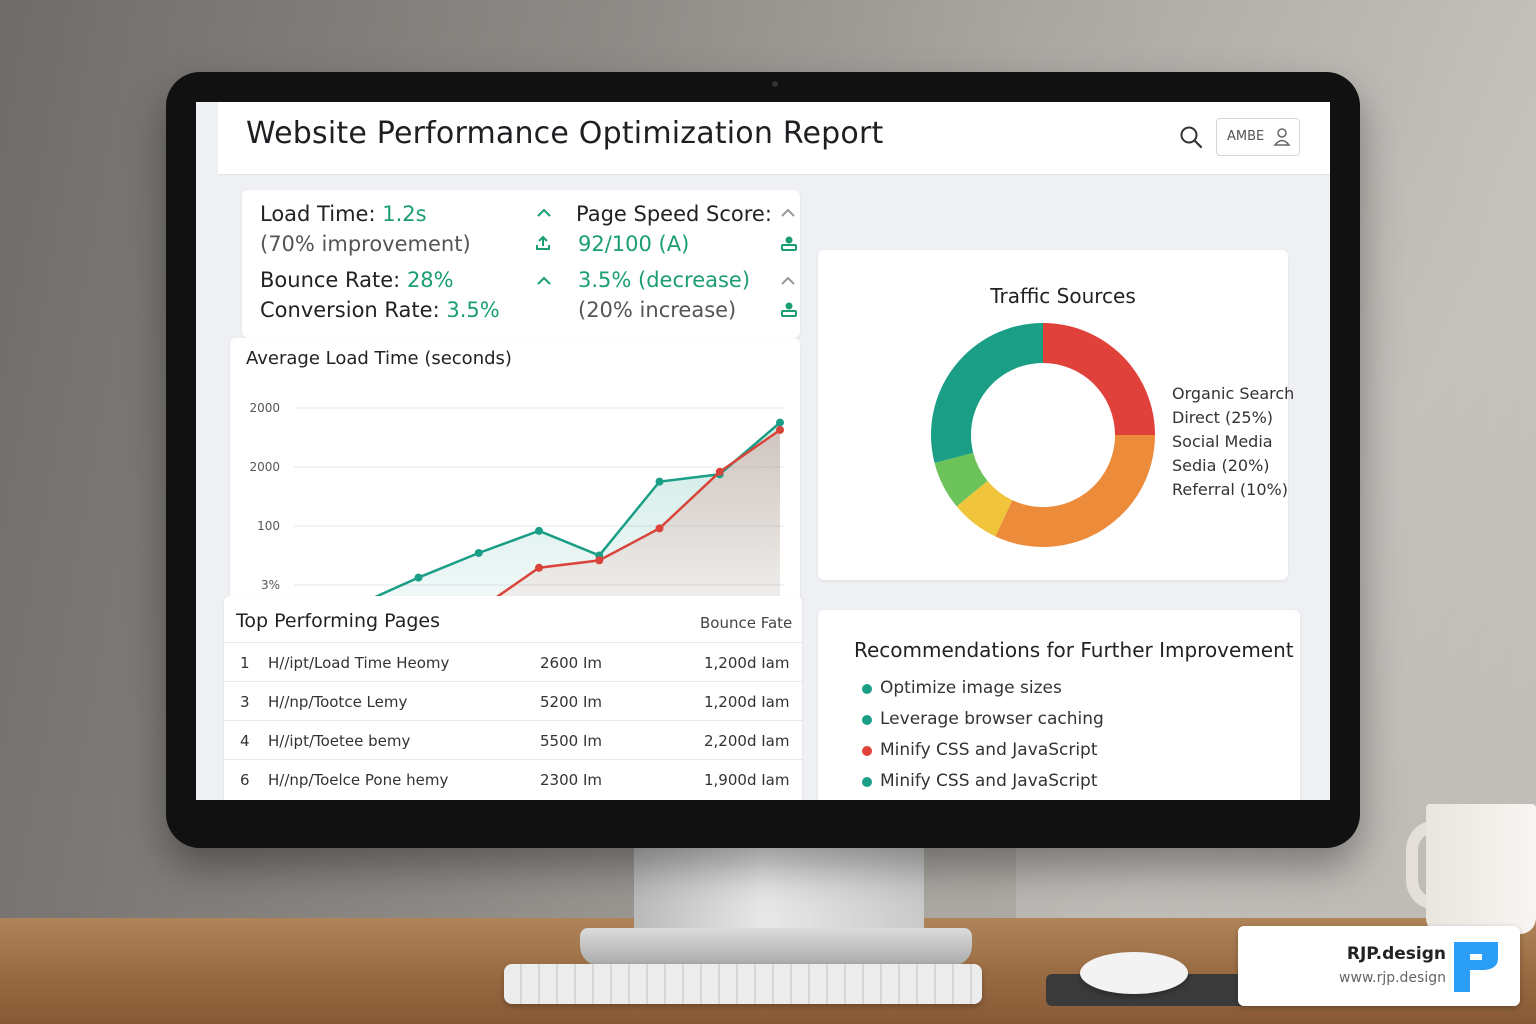  What do you see at coordinates (992, 719) in the screenshot?
I see `recommendation-text: Leverage browser caching` at bounding box center [992, 719].